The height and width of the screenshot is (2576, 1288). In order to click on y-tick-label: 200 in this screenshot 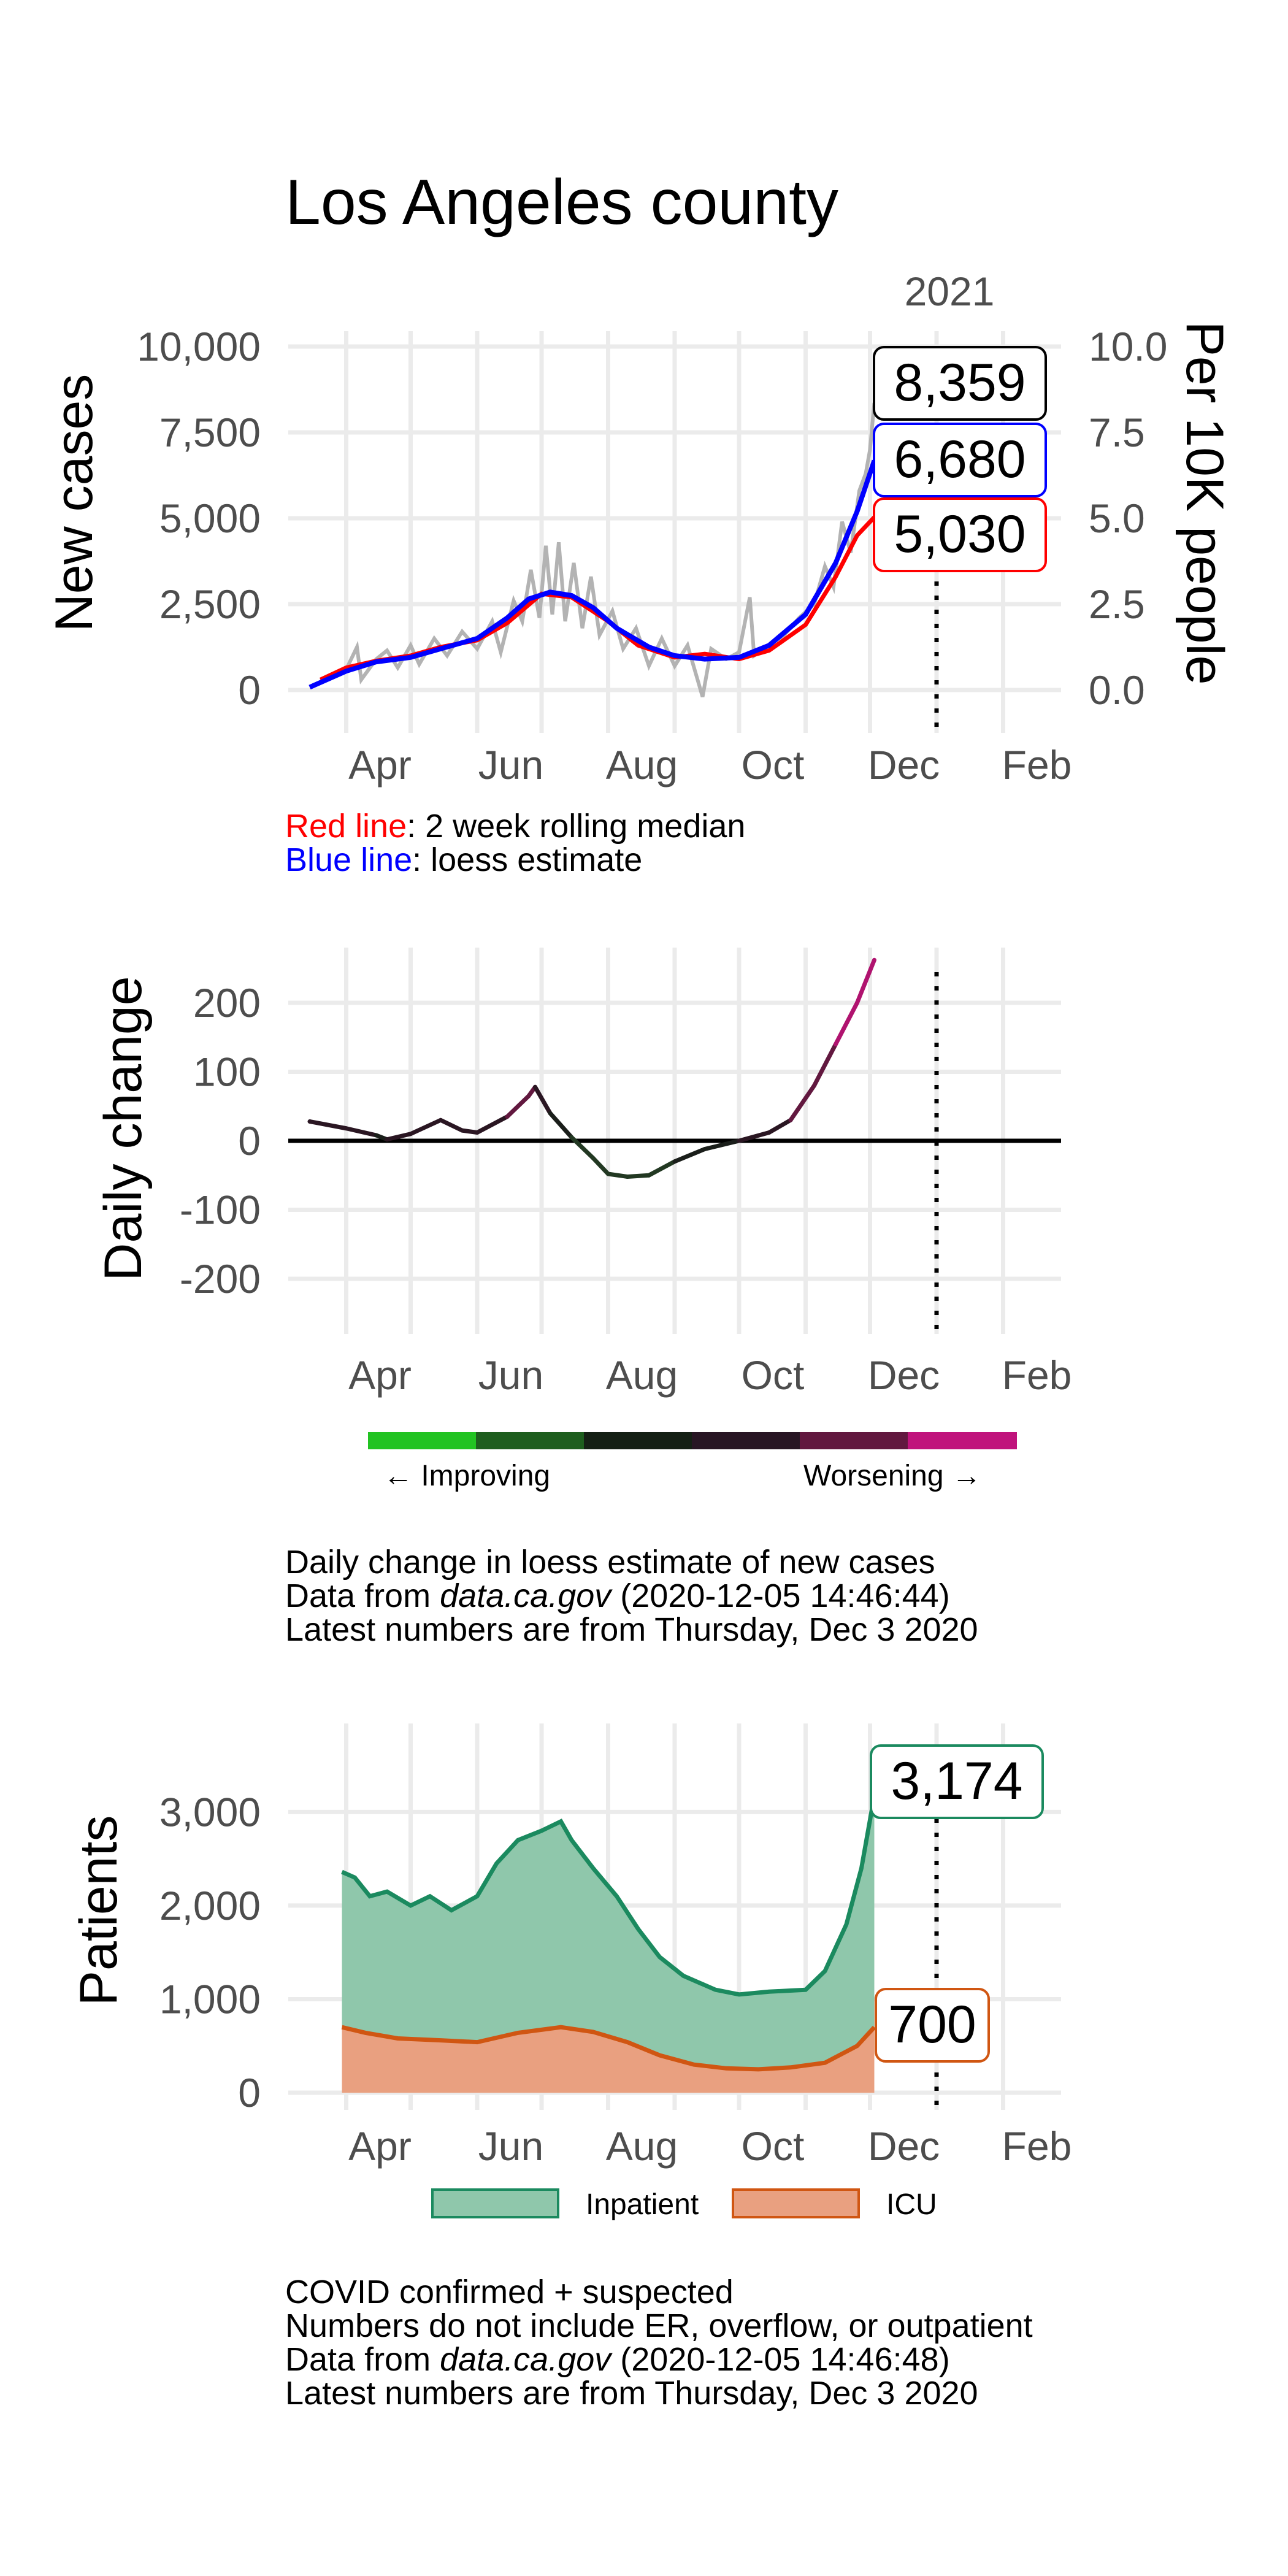, I will do `click(227, 1002)`.